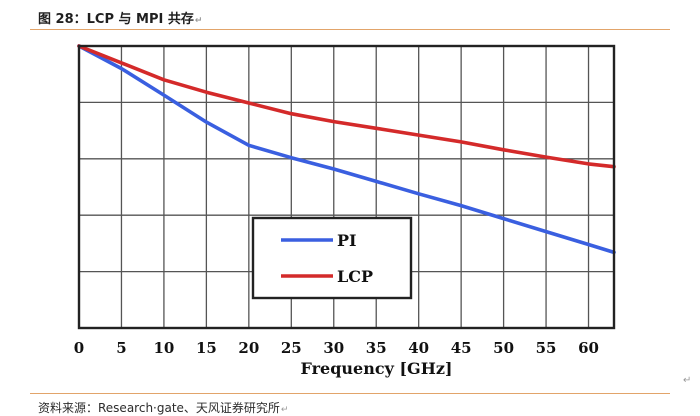  What do you see at coordinates (163, 408) in the screenshot?
I see `source-note: 资料来源：Research·gate、天风证券研究所↵` at bounding box center [163, 408].